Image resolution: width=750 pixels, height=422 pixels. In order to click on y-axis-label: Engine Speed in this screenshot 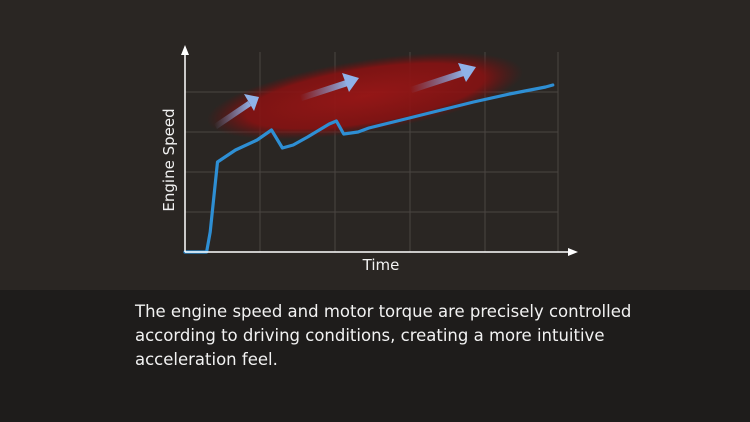, I will do `click(169, 159)`.